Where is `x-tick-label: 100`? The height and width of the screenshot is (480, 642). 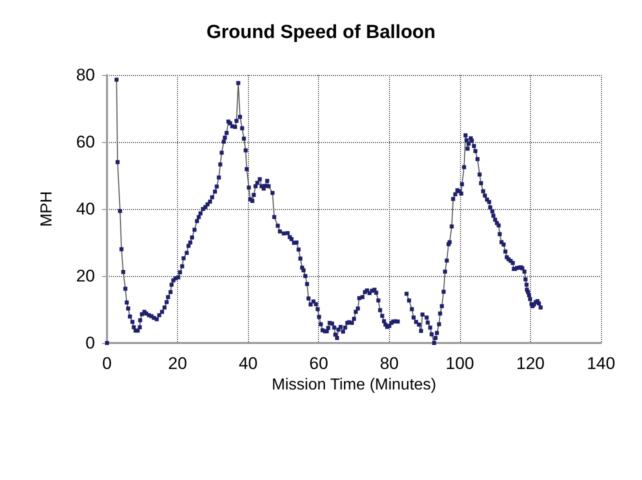
x-tick-label: 100 is located at coordinates (460, 363).